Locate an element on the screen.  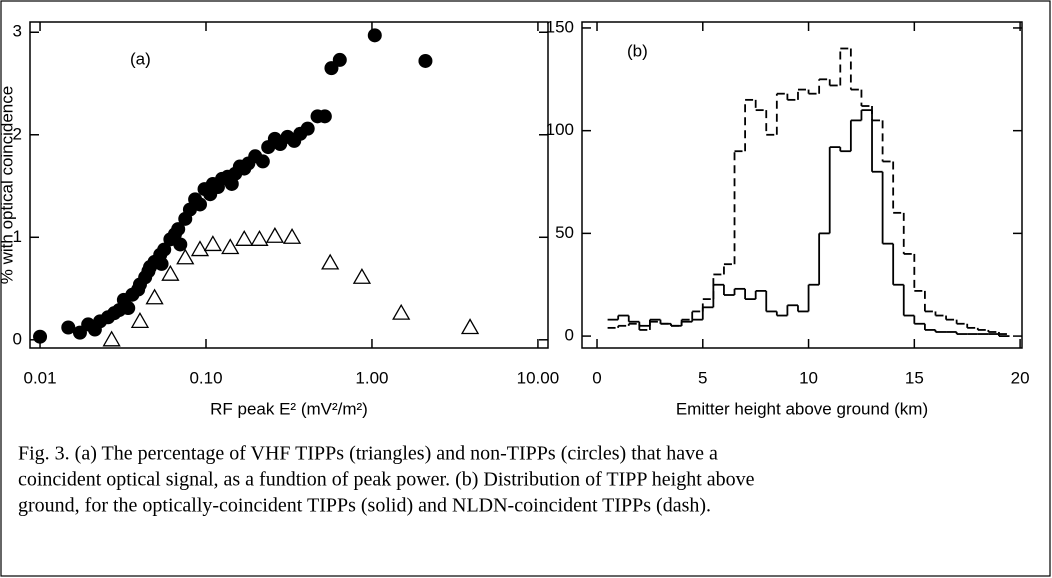
x-axis-title: RF peak E² (mV²/m²) is located at coordinates (289, 408).